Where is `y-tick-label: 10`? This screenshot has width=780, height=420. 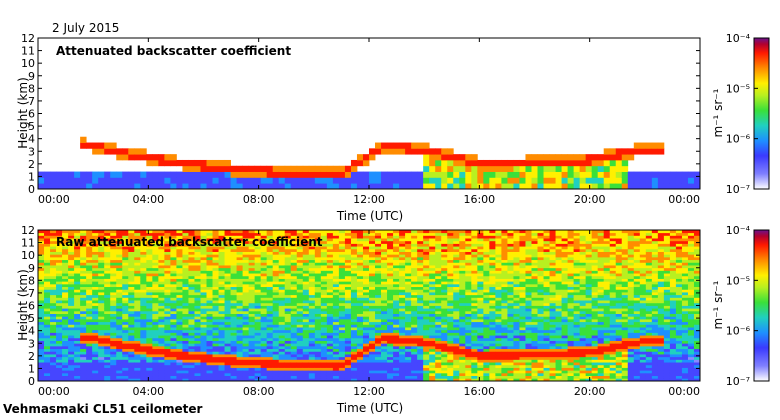 y-tick-label: 10 is located at coordinates (28, 63).